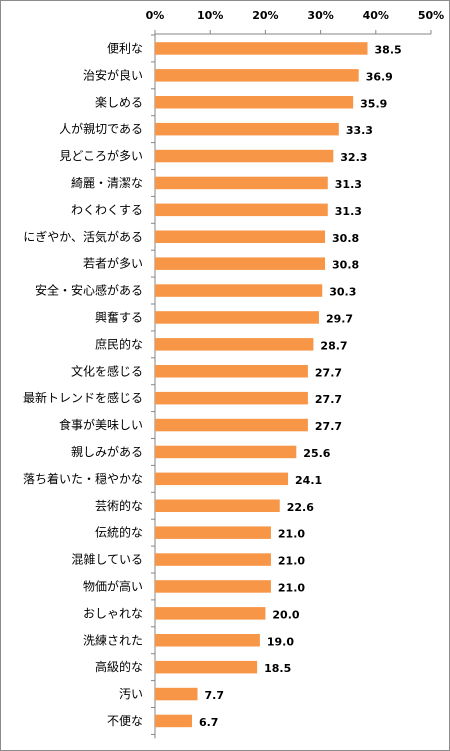 This screenshot has height=751, width=450. Describe the element at coordinates (353, 157) in the screenshot. I see `value-label: 32.3` at that location.